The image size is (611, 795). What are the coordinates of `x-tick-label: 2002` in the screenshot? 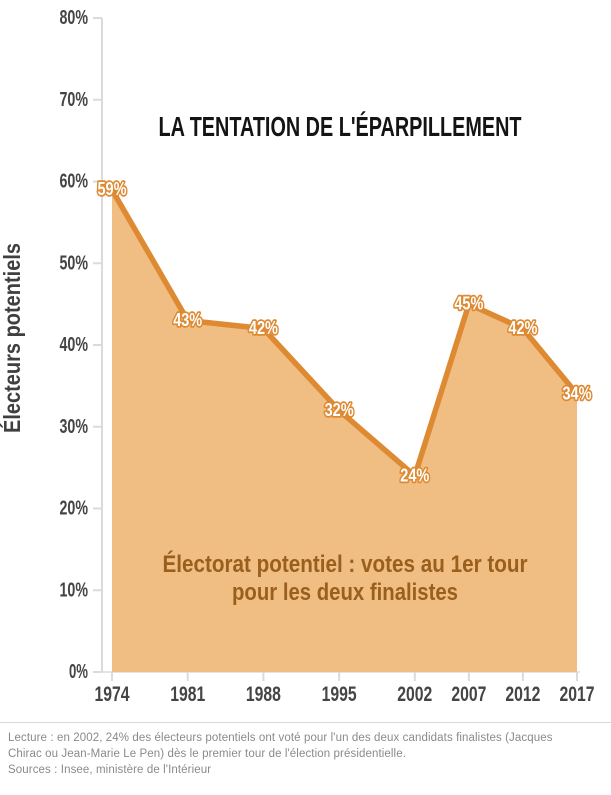 It's located at (414, 694).